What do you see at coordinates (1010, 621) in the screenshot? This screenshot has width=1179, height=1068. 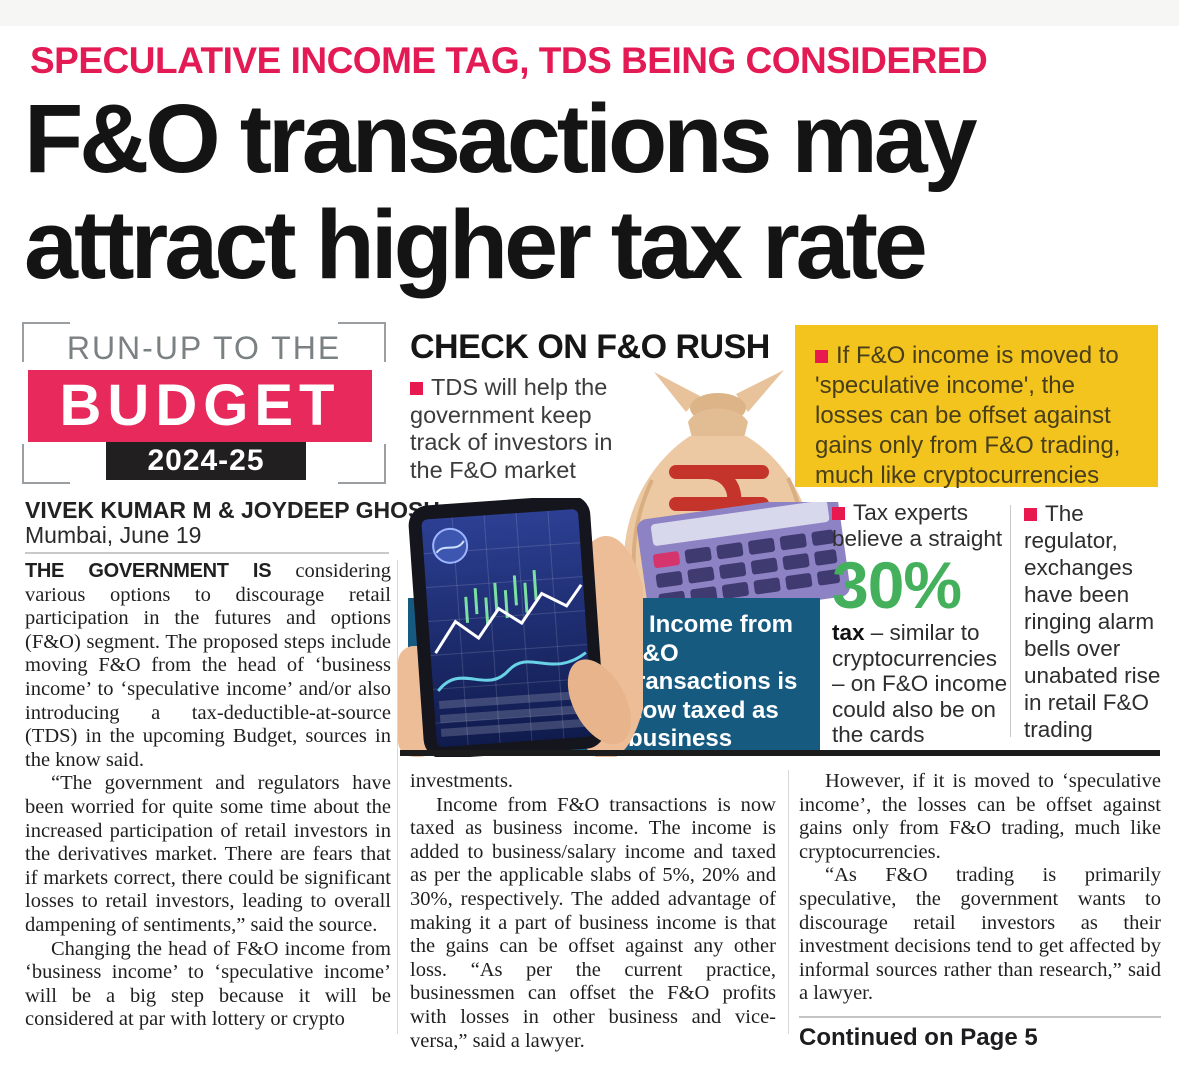 I see `infographic-divider` at bounding box center [1010, 621].